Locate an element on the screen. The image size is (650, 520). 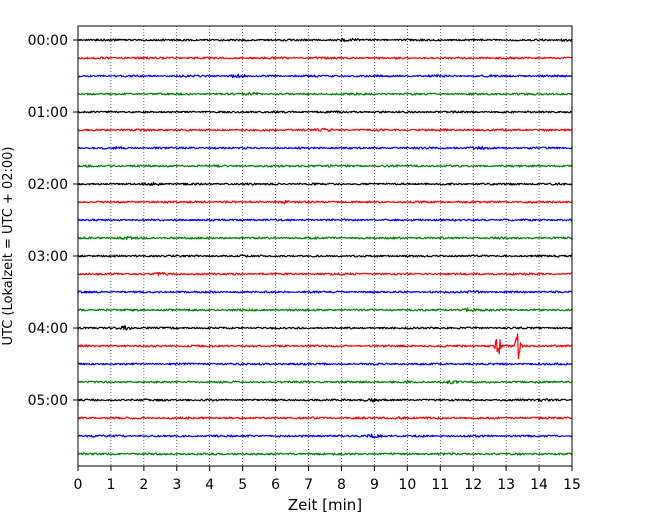
x-tick-label-11: 11 is located at coordinates (440, 485).